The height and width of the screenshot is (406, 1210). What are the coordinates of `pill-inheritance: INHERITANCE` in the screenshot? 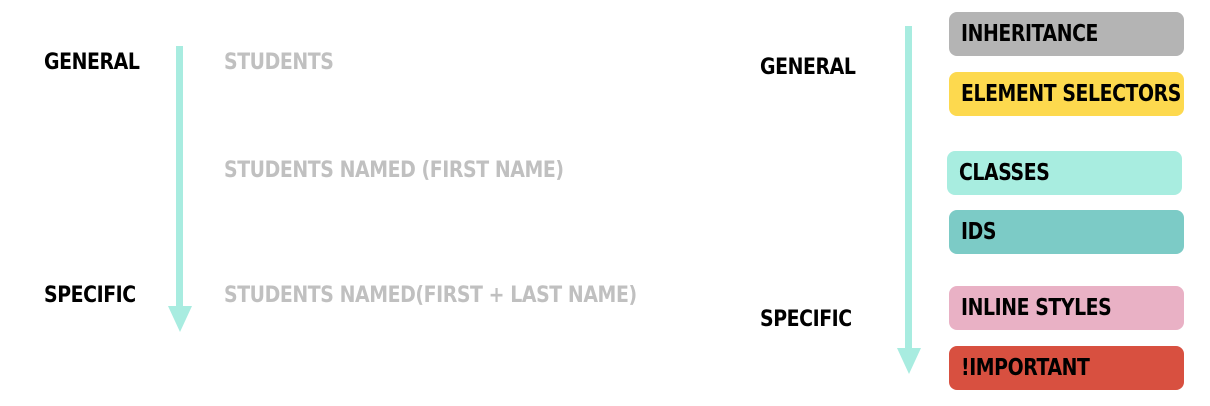 It's located at (1066, 34).